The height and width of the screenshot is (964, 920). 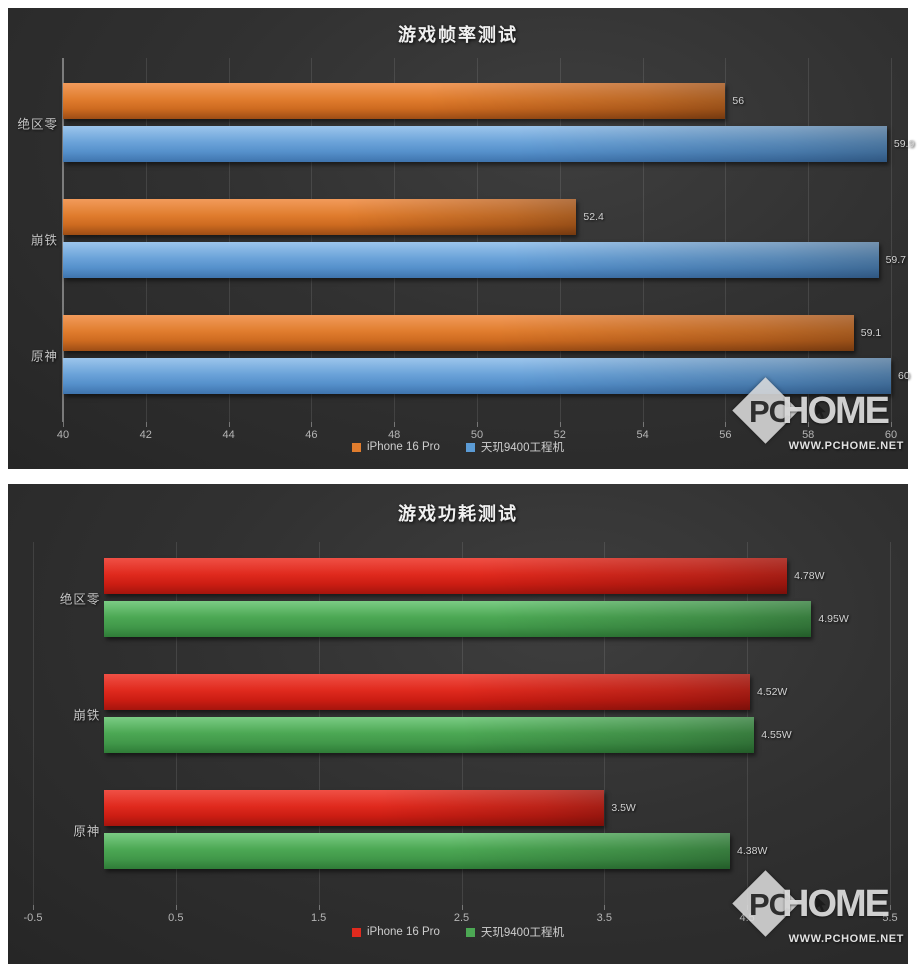 I want to click on bar-value-label: 3.5W, so click(x=623, y=808).